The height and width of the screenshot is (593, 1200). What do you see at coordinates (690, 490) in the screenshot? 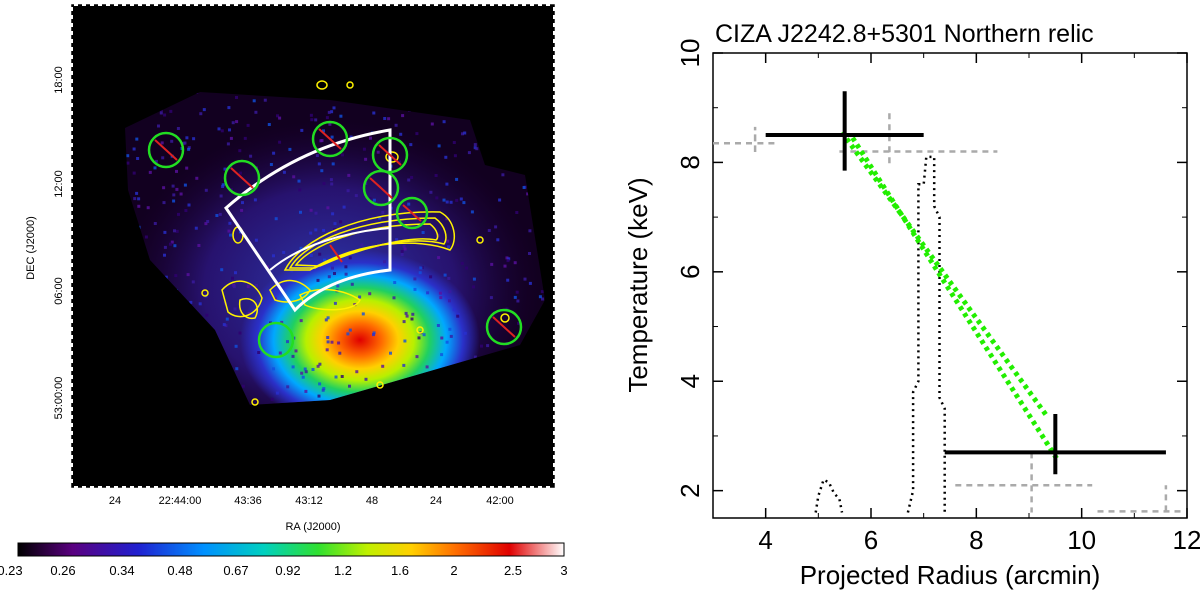
I see `y-tick-label: 2` at bounding box center [690, 490].